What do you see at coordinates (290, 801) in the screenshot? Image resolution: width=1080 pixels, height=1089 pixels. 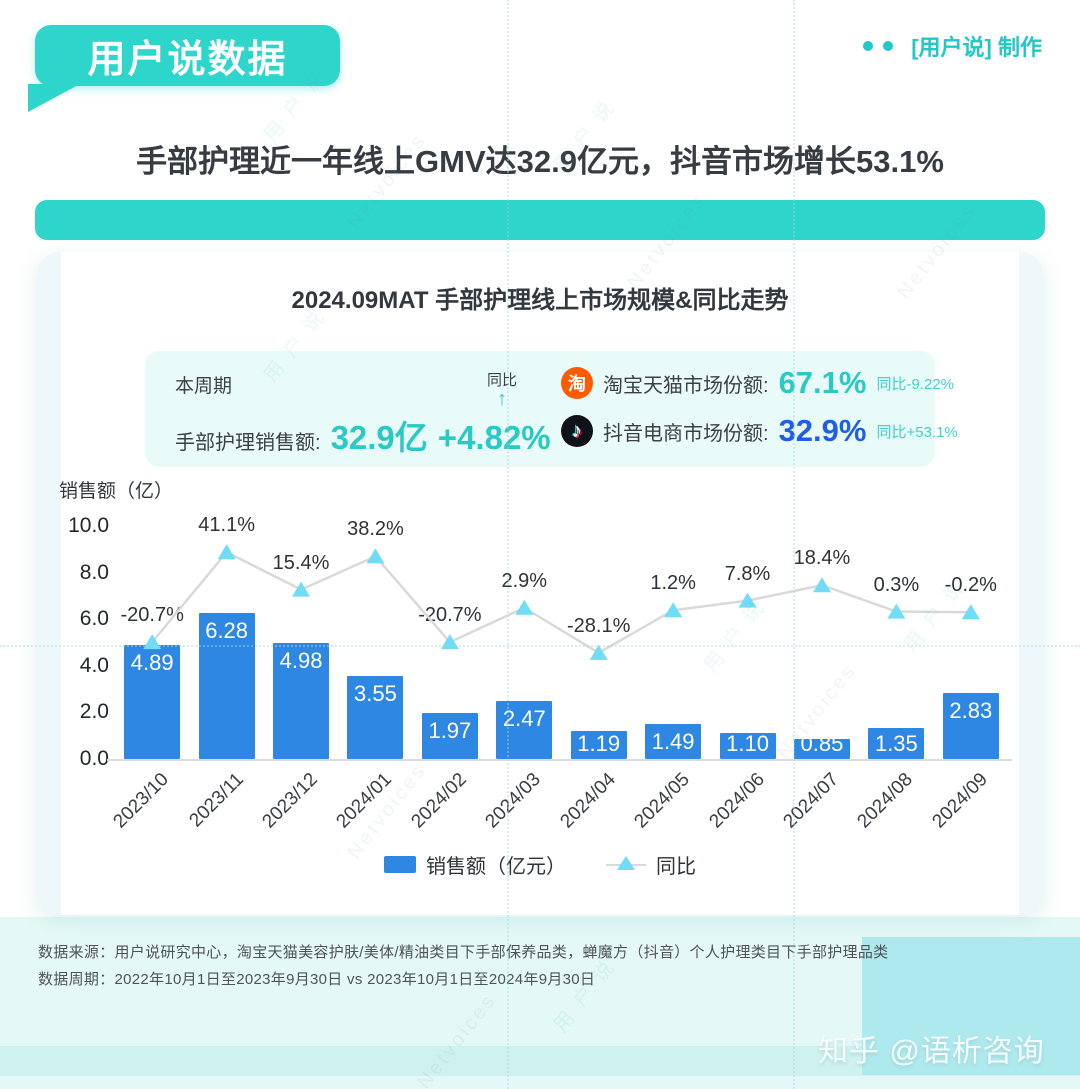 I see `x-axis-tick: 2023/12` at bounding box center [290, 801].